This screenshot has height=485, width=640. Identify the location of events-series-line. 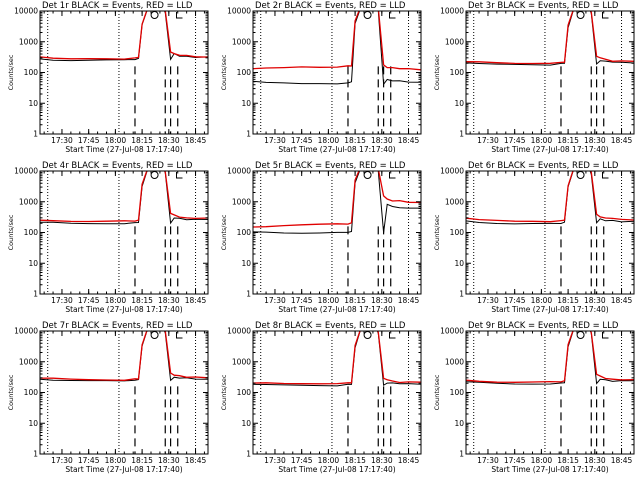
(337, 48).